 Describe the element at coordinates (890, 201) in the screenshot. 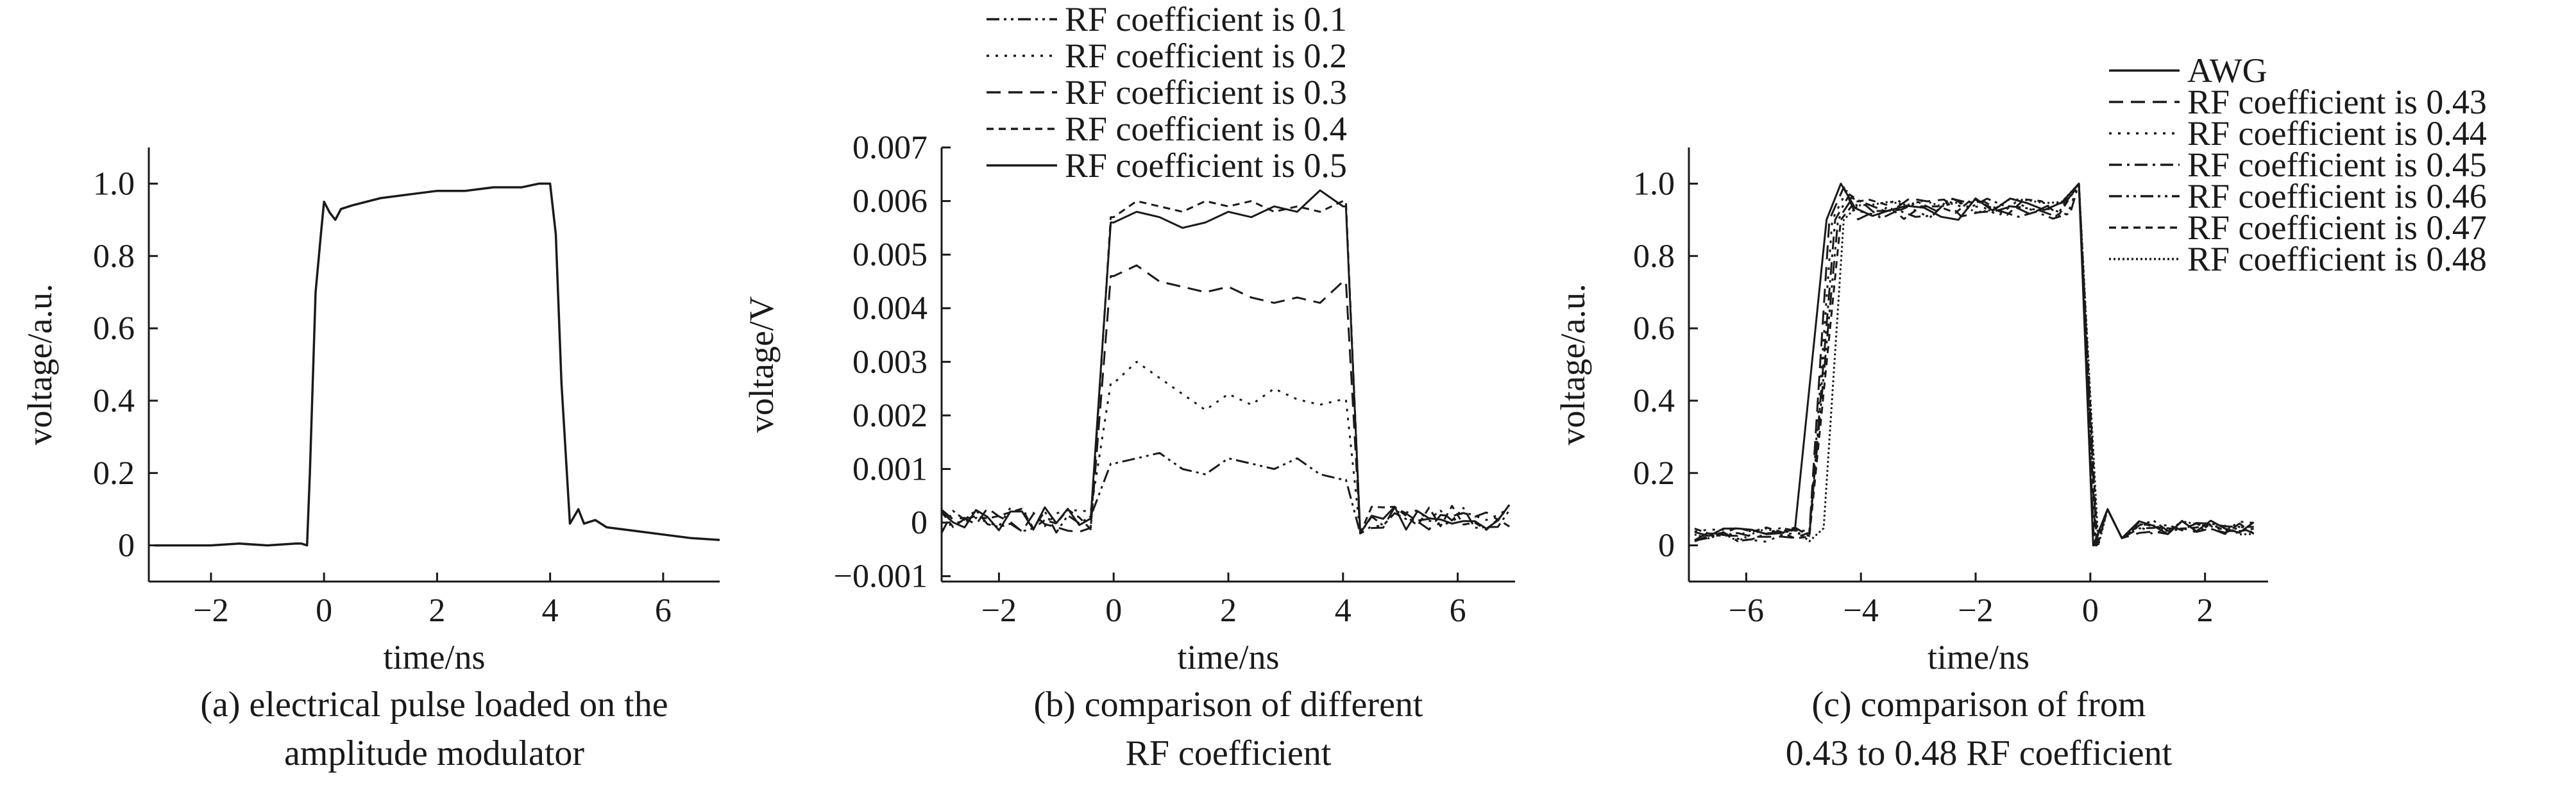

I see `panel-b-y-tick-label: 0.006` at that location.